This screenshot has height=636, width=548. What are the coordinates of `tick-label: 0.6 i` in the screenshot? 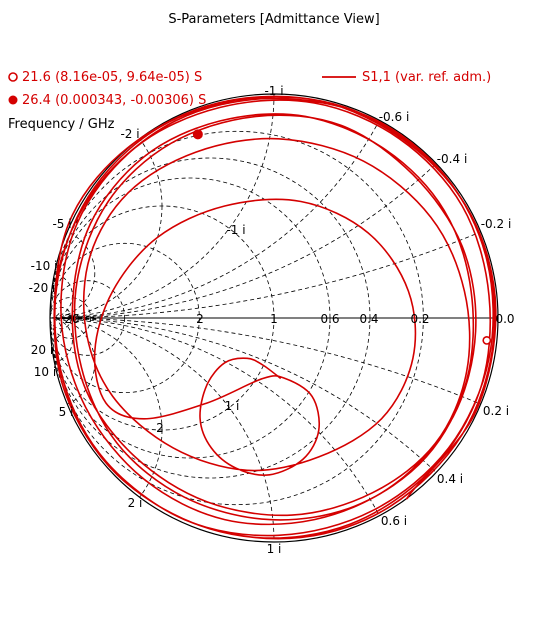 It's located at (394, 521).